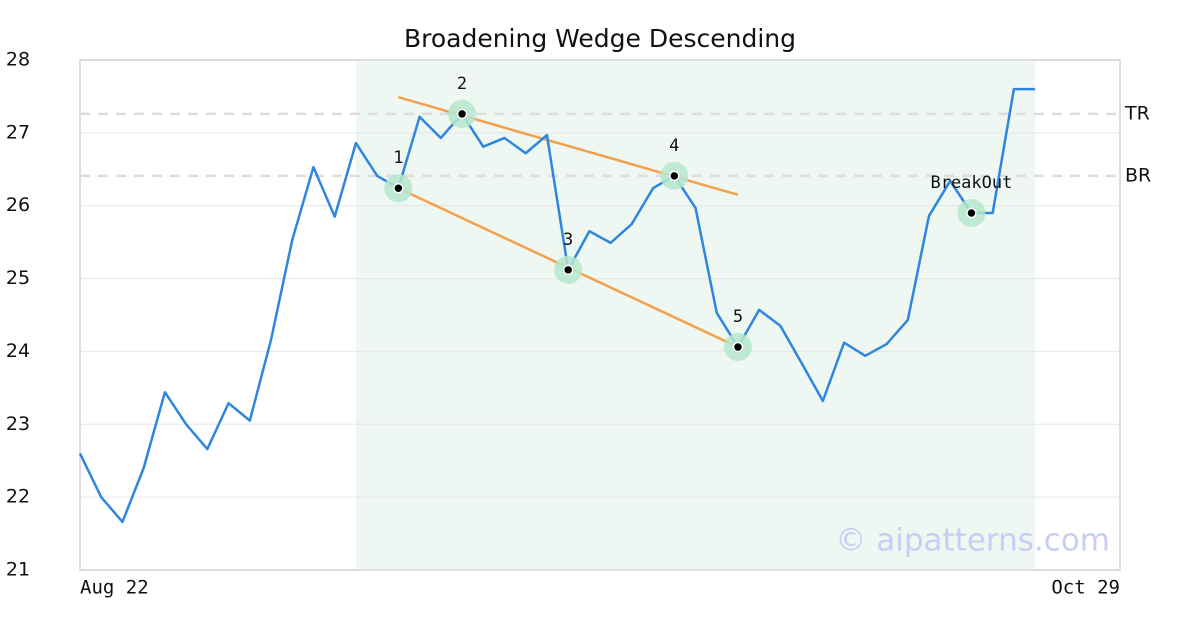 Image resolution: width=1200 pixels, height=630 pixels. I want to click on pattern-label: 4, so click(674, 146).